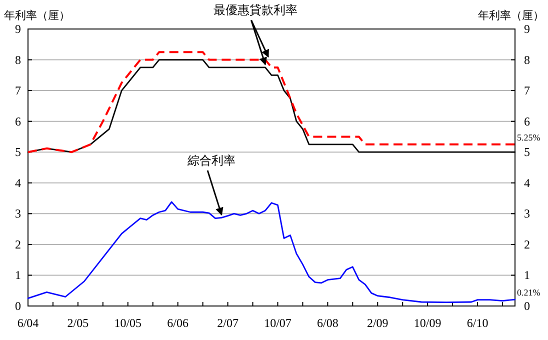 Image resolution: width=548 pixels, height=340 pixels. I want to click on x-tick-label: 2/05, so click(78, 323).